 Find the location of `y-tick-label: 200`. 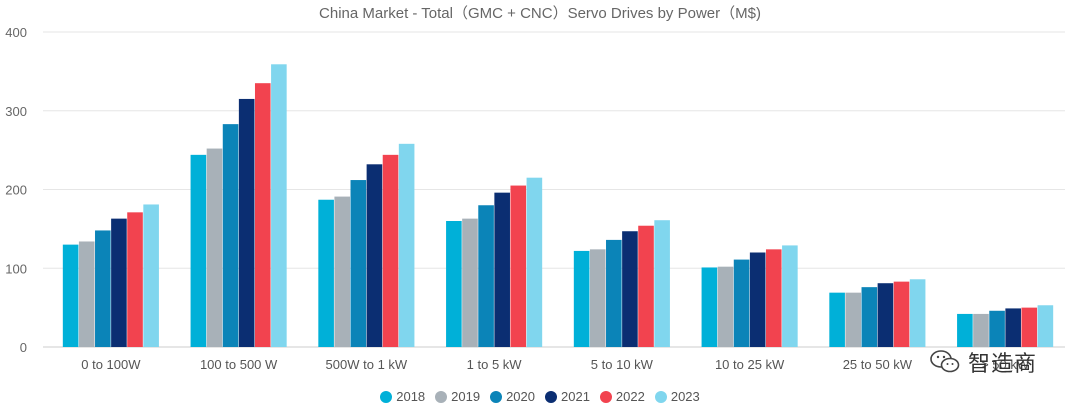

y-tick-label: 200 is located at coordinates (16, 190).